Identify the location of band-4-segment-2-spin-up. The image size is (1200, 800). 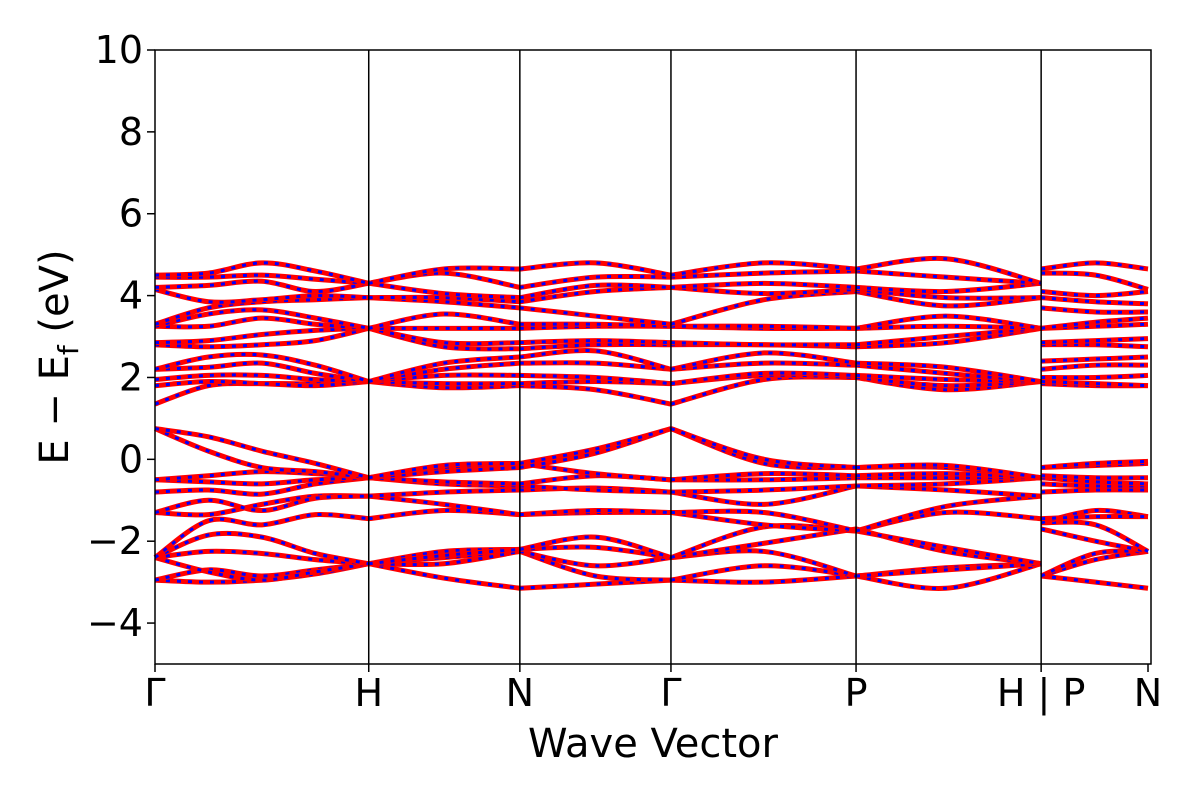
(595, 547).